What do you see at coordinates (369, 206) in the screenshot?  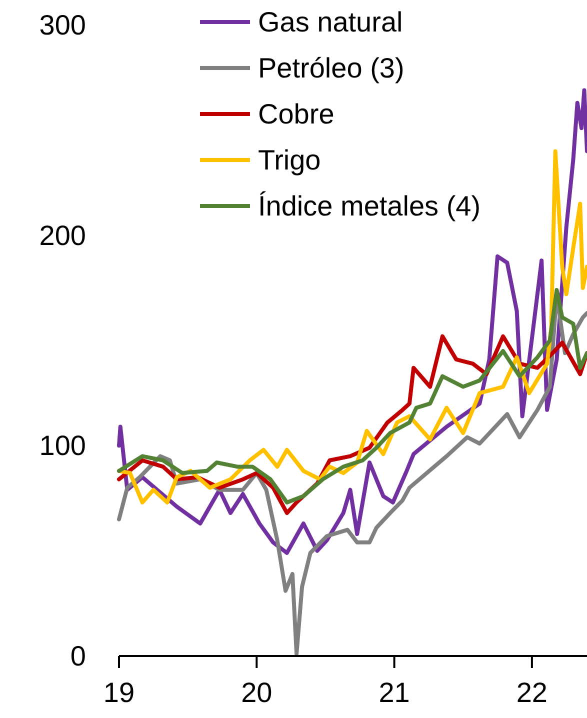 I see `legend-label: Índice metales (4)` at bounding box center [369, 206].